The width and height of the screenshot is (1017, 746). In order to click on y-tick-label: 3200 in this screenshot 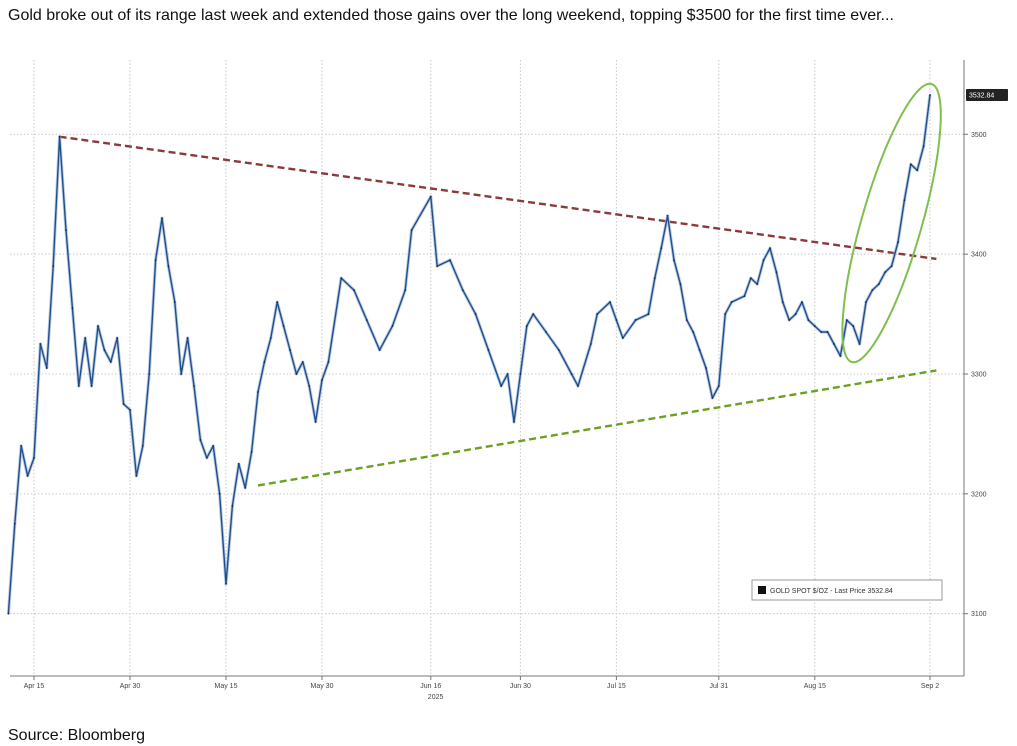, I will do `click(979, 494)`.